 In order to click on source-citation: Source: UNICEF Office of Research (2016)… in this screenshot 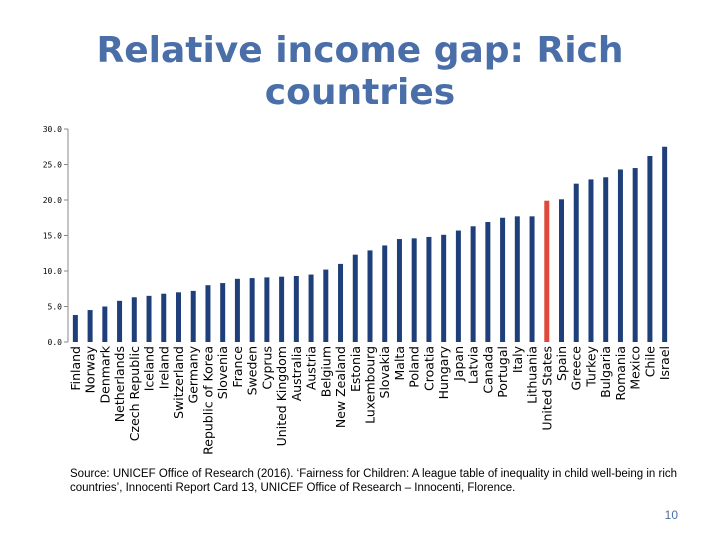, I will do `click(374, 481)`.